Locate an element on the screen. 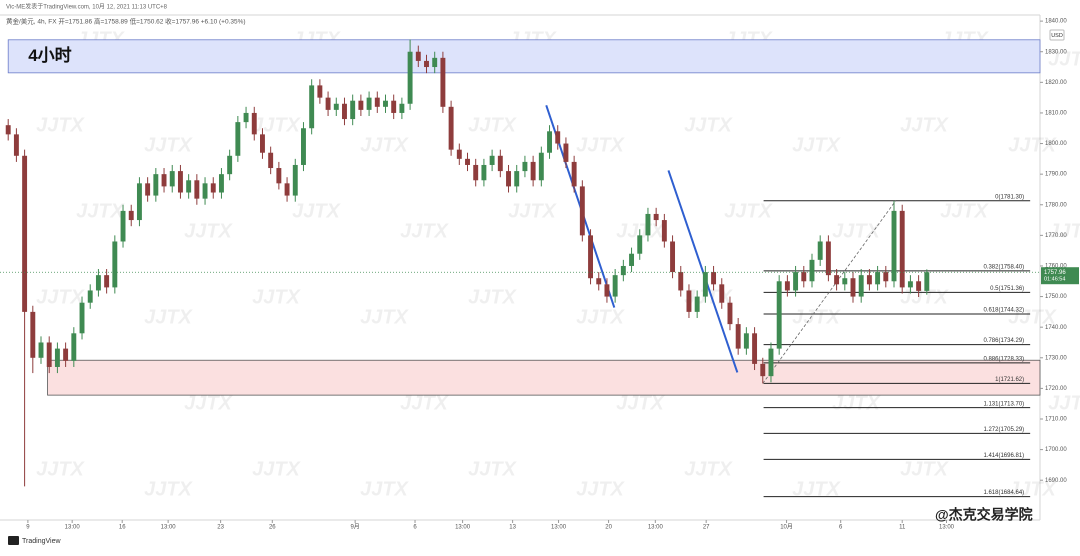 Image resolution: width=1080 pixels, height=556 pixels. y-tick-label: 1690.00 is located at coordinates (1056, 481).